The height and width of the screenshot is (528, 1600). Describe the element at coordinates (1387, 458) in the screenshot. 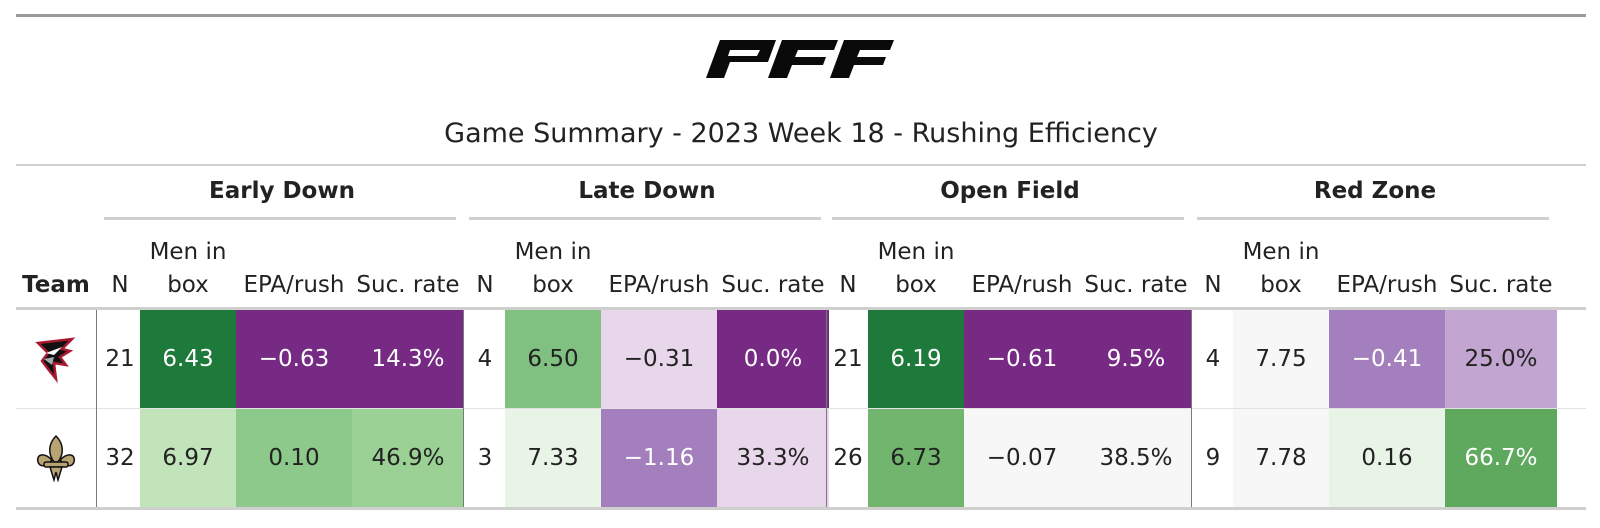

I see `cell-epa: 0.16` at that location.